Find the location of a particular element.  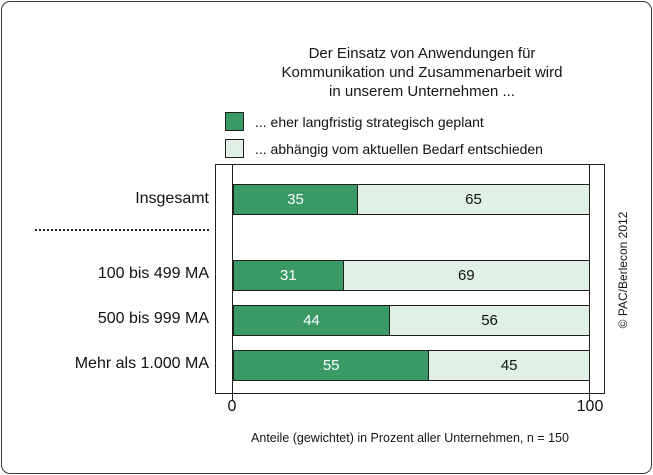

category-separator-dotted-line is located at coordinates (122, 230).